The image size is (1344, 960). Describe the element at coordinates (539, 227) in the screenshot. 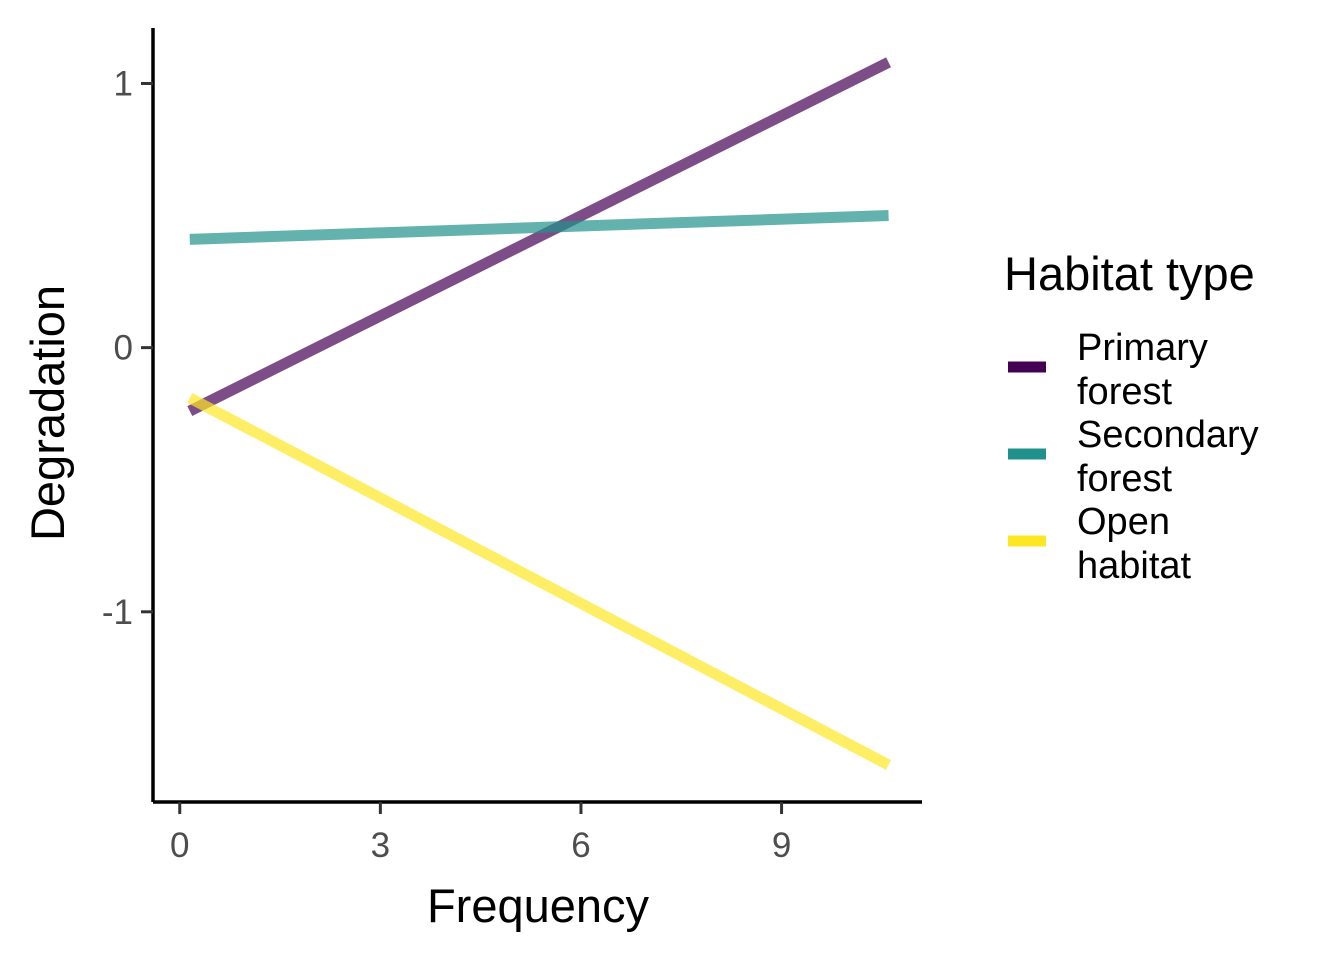

I see `series-line-secondary-forest` at that location.